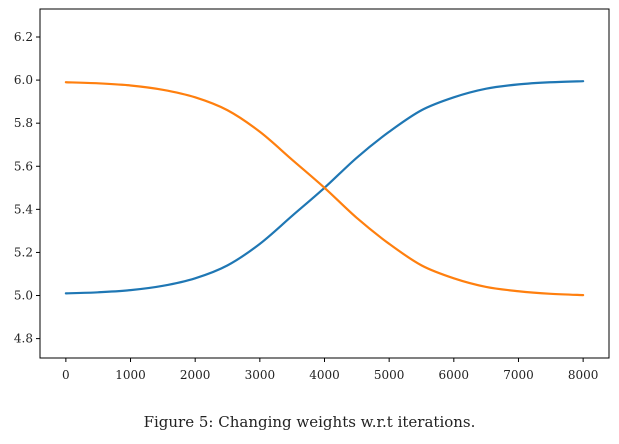 The width and height of the screenshot is (619, 444). Describe the element at coordinates (23, 80) in the screenshot. I see `y-tick-label: 6.0` at that location.